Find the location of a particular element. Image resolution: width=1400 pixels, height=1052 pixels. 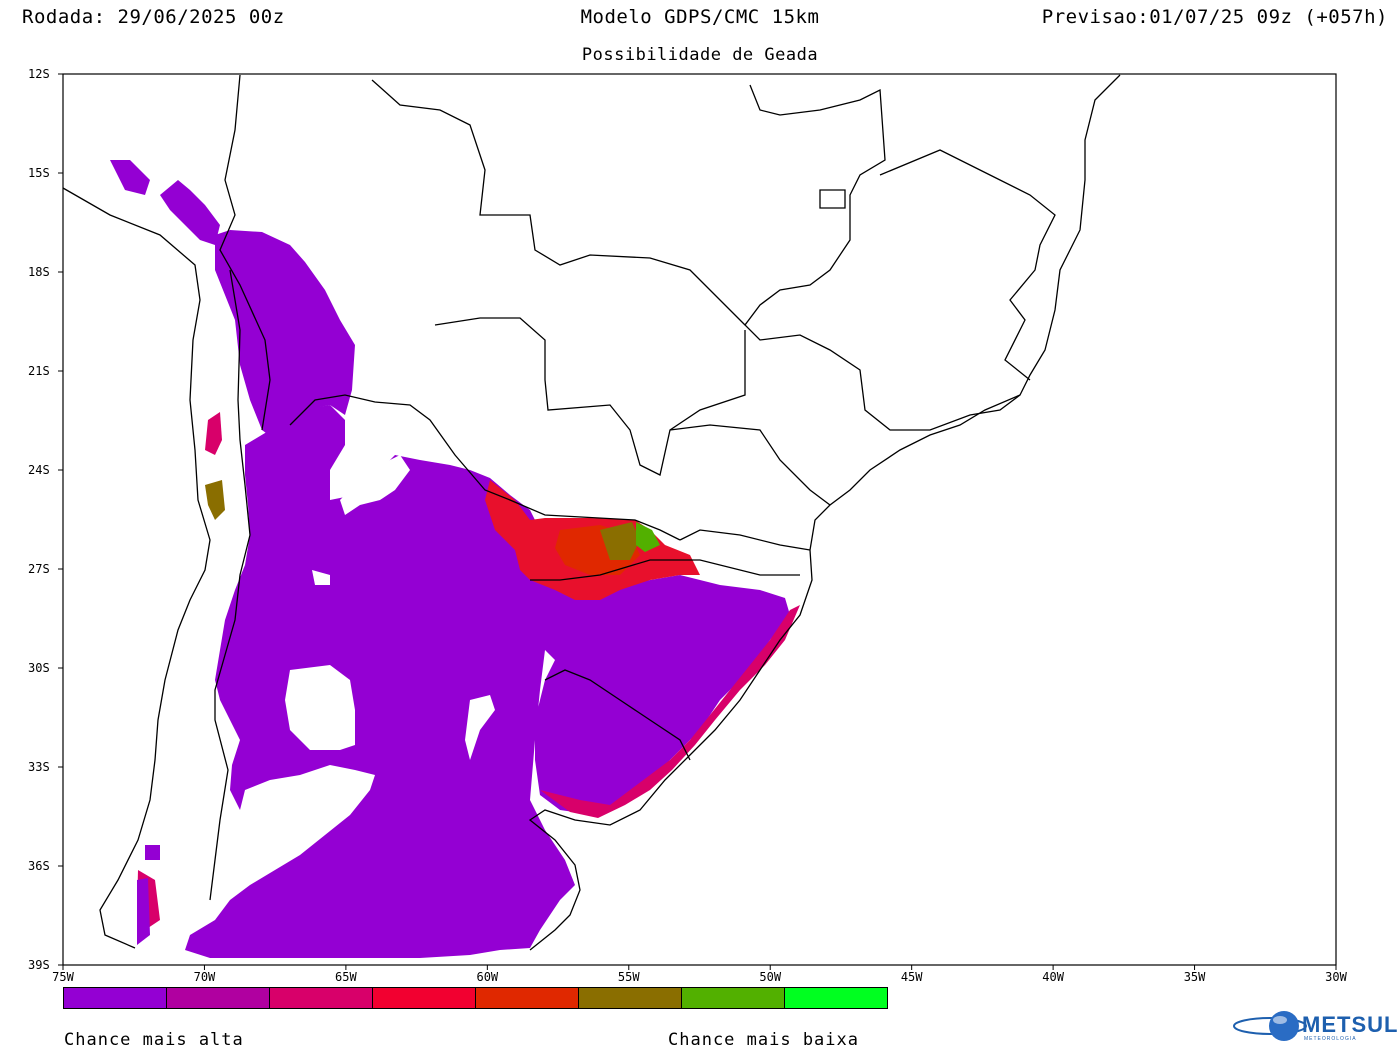

border-brazil-bolivia is located at coordinates (245, 252).